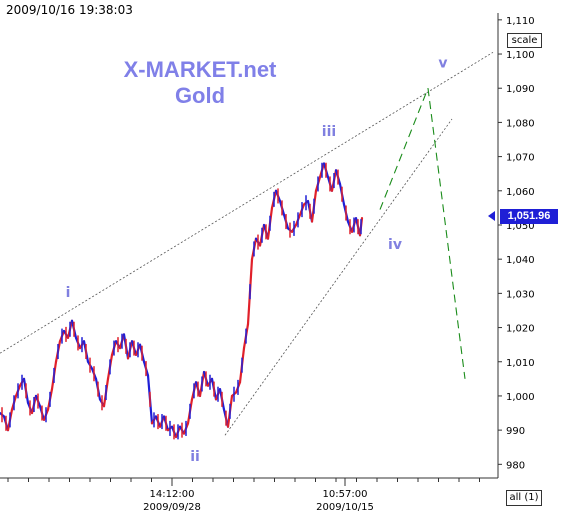 This screenshot has height=513, width=570. Describe the element at coordinates (200, 95) in the screenshot. I see `instrument-name: Gold` at that location.